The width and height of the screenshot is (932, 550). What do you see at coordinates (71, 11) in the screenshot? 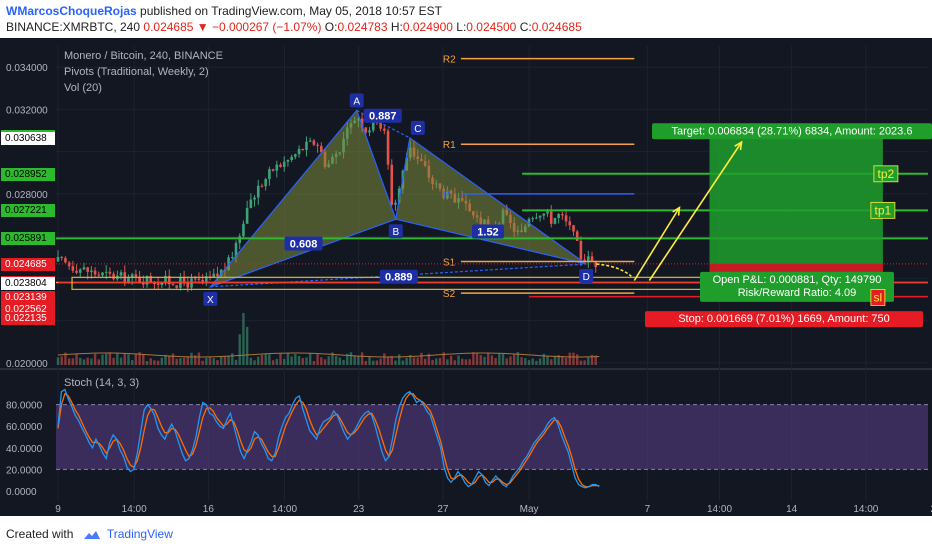
I see `author-link: WMarcosChoqueRojas` at bounding box center [71, 11].